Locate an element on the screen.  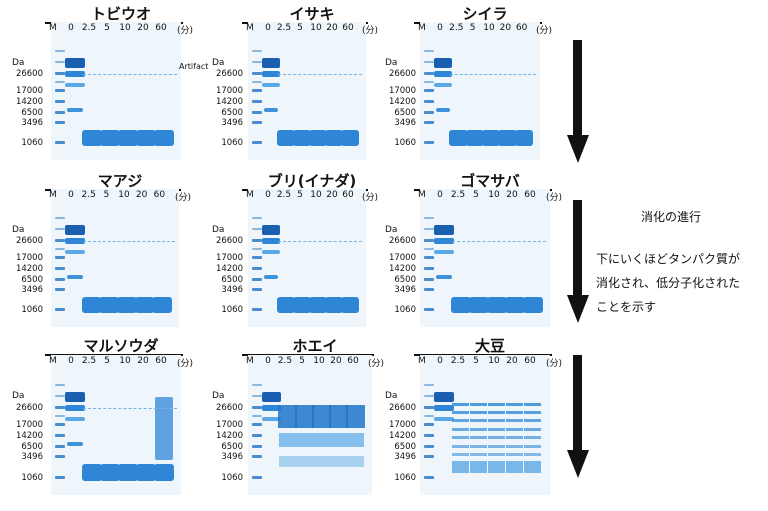
dalton-label: Da is located at coordinates (218, 63).